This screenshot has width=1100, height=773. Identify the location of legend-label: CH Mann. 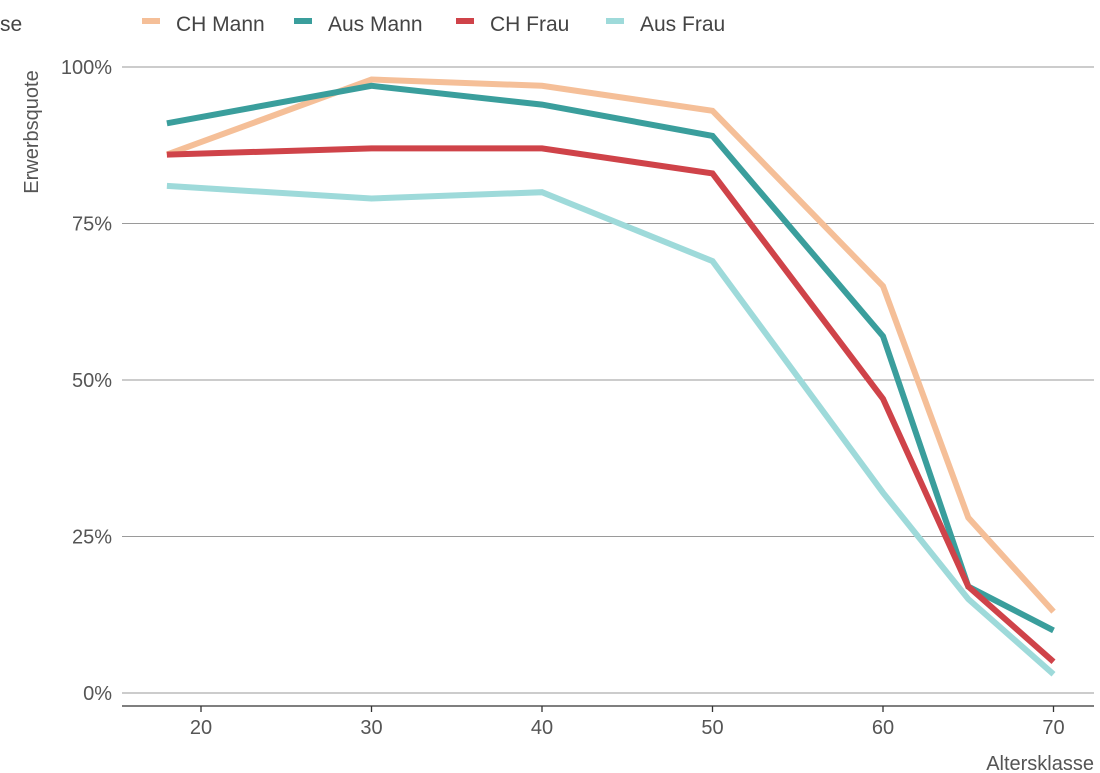
(220, 24).